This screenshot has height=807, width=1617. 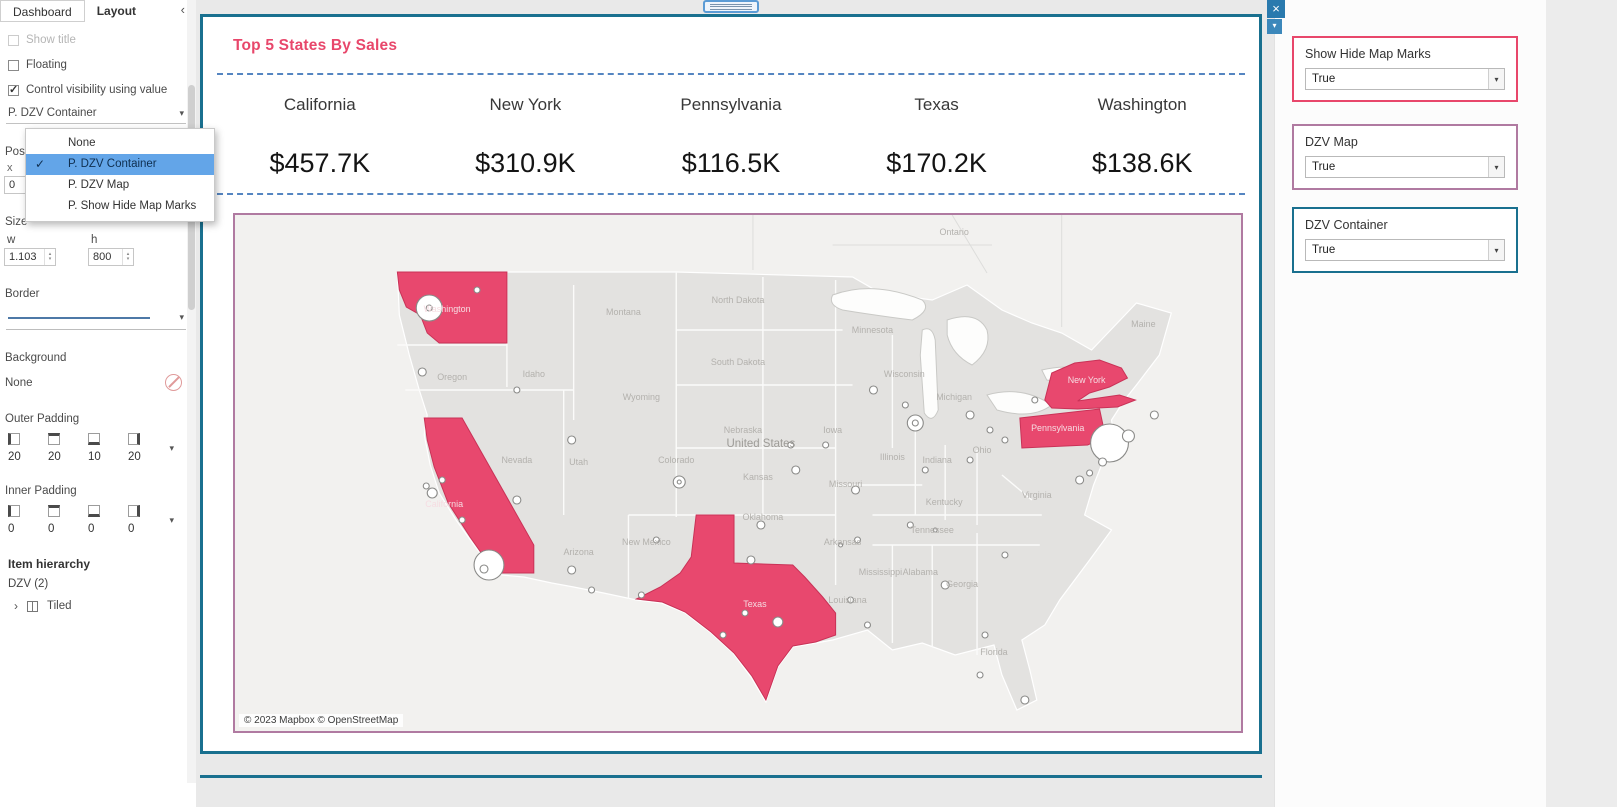 I want to click on sidebar-scrollbar, so click(x=191, y=391).